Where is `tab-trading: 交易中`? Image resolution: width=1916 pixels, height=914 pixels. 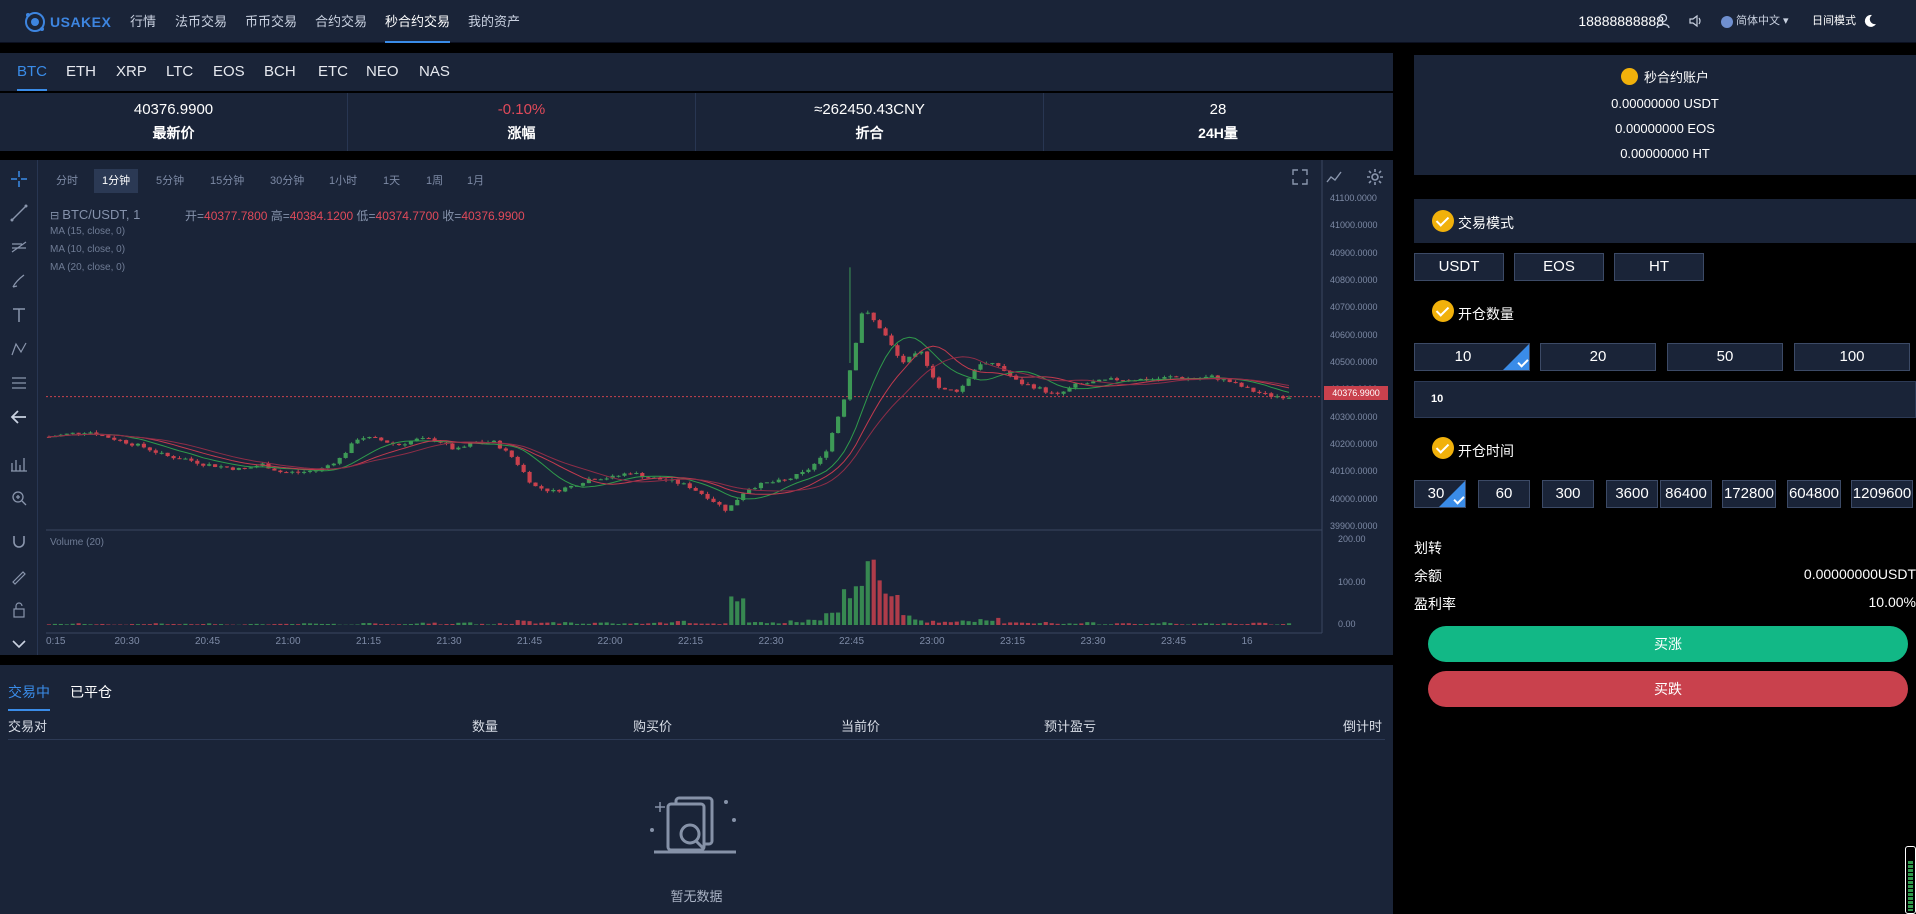
tab-trading: 交易中 is located at coordinates (29, 696).